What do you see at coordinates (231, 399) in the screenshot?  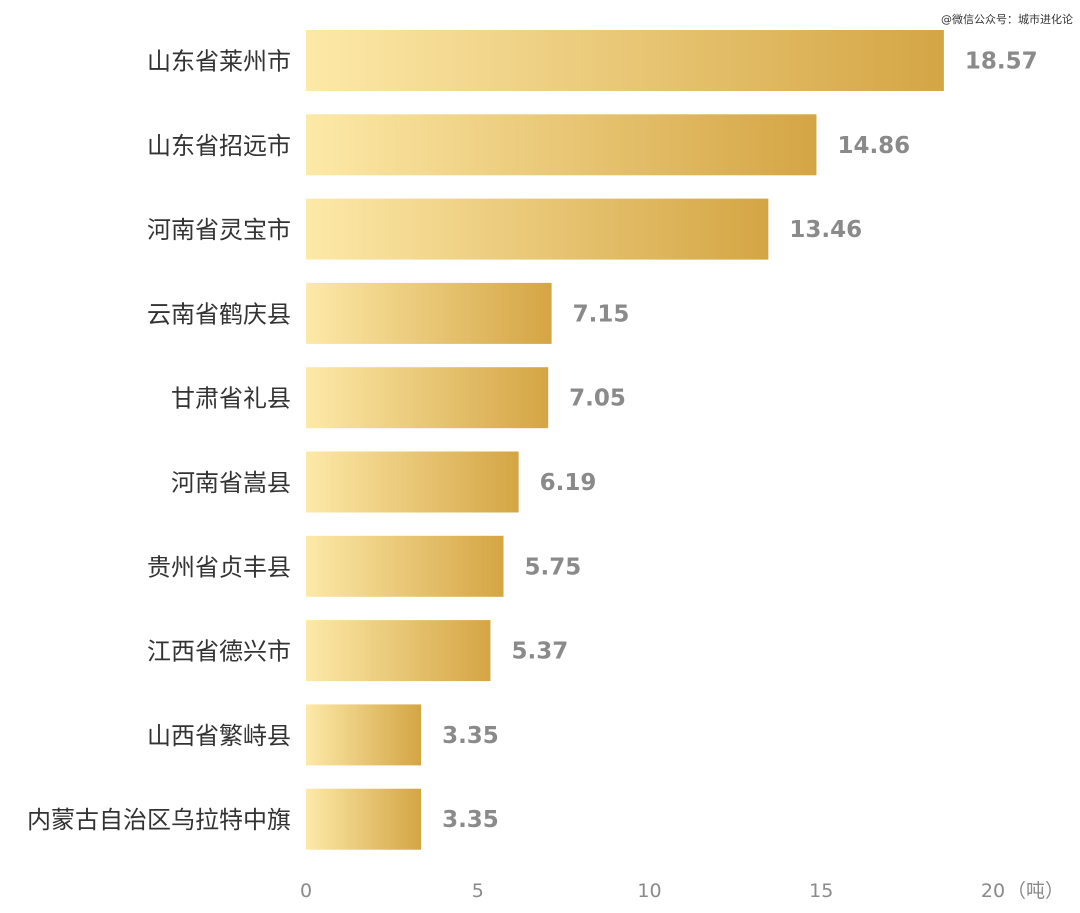 I see `category-label: 甘肃省礼县` at bounding box center [231, 399].